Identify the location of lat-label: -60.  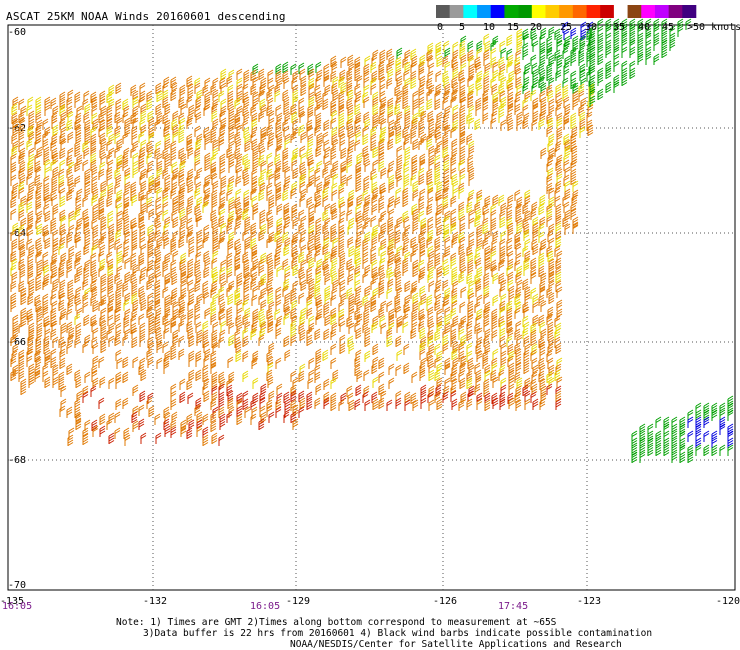
(17, 32).